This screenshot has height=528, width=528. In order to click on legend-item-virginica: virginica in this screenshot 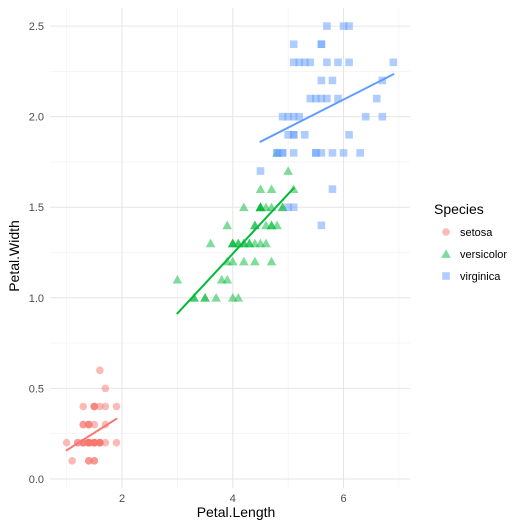, I will do `click(471, 277)`.